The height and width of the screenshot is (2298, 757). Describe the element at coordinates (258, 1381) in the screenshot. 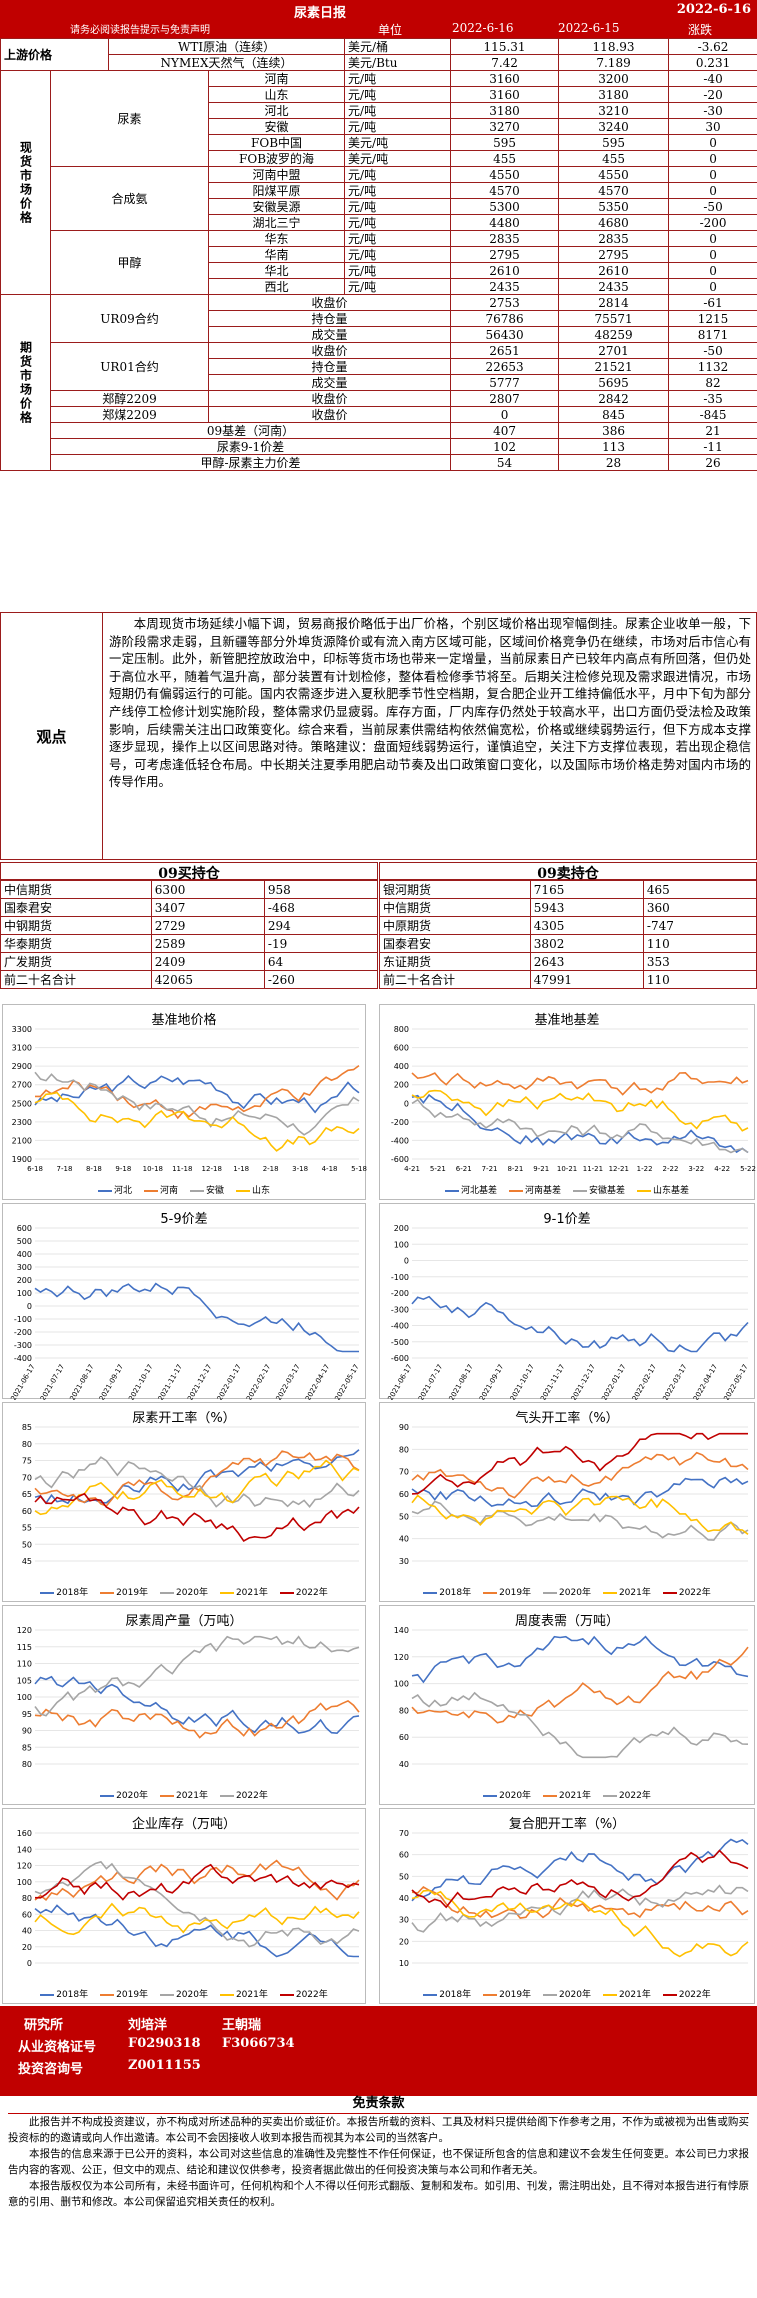

I see `x-tick-label: 2022-02-17` at that location.